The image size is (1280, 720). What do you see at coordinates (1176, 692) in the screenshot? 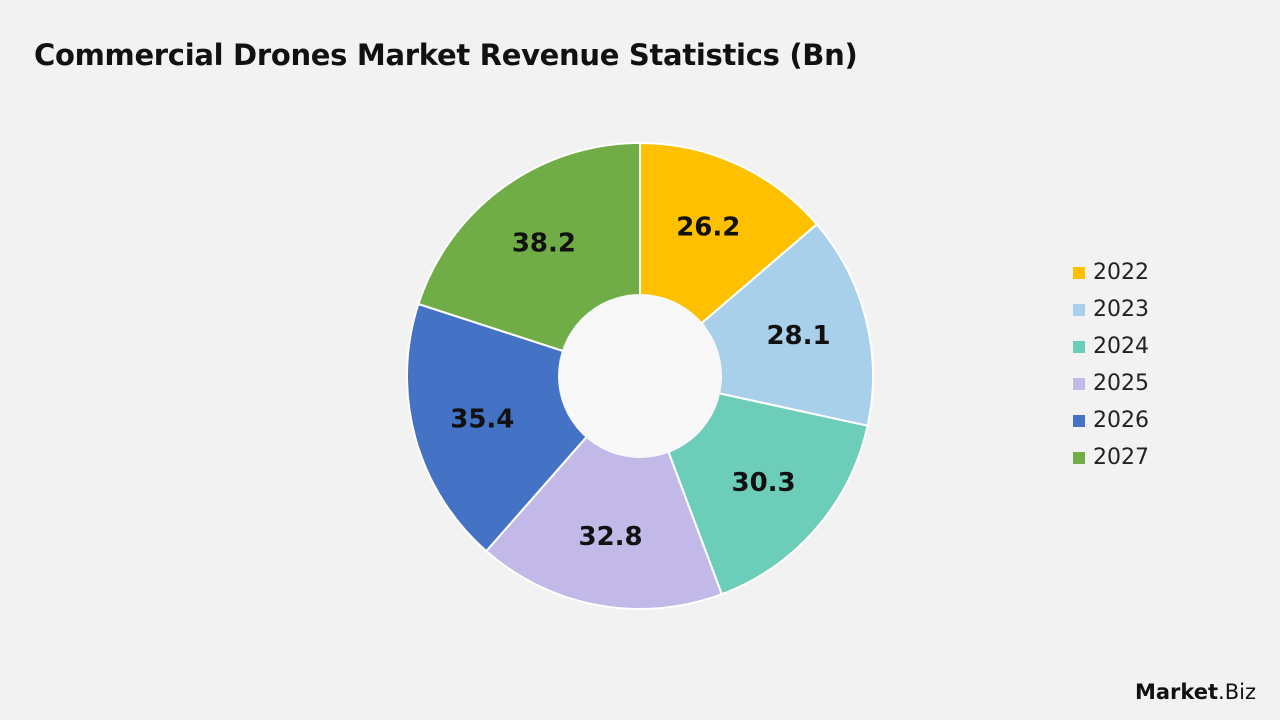
I see `brand-bold: Market` at bounding box center [1176, 692].